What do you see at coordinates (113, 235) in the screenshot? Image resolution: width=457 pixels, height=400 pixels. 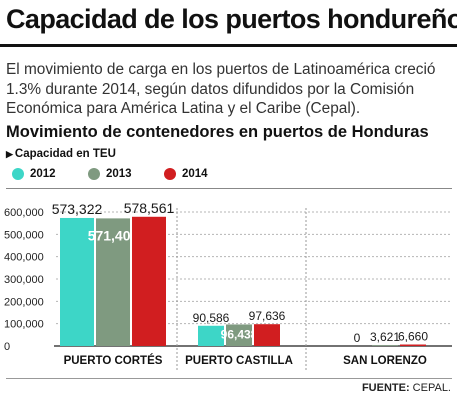 I see `data-label: 571,408` at bounding box center [113, 235].